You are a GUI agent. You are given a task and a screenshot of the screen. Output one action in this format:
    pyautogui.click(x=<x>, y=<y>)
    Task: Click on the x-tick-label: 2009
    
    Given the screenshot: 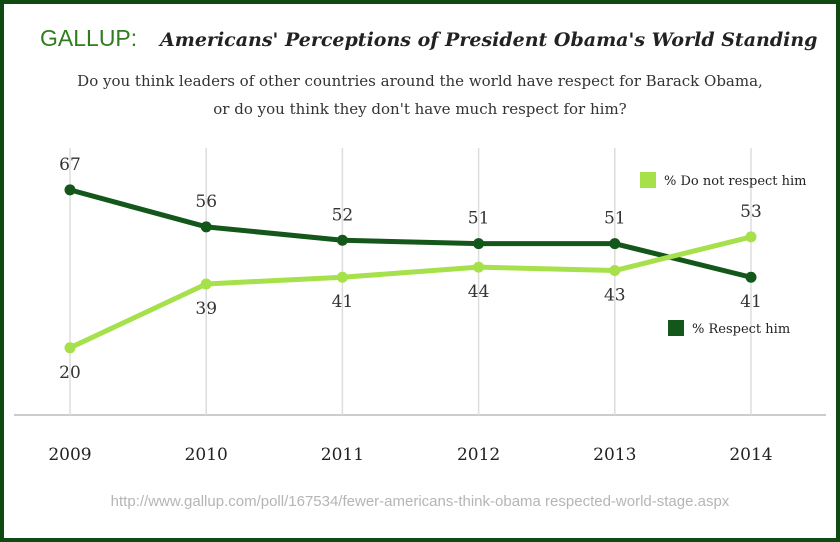 What is the action you would take?
    pyautogui.click(x=69, y=455)
    